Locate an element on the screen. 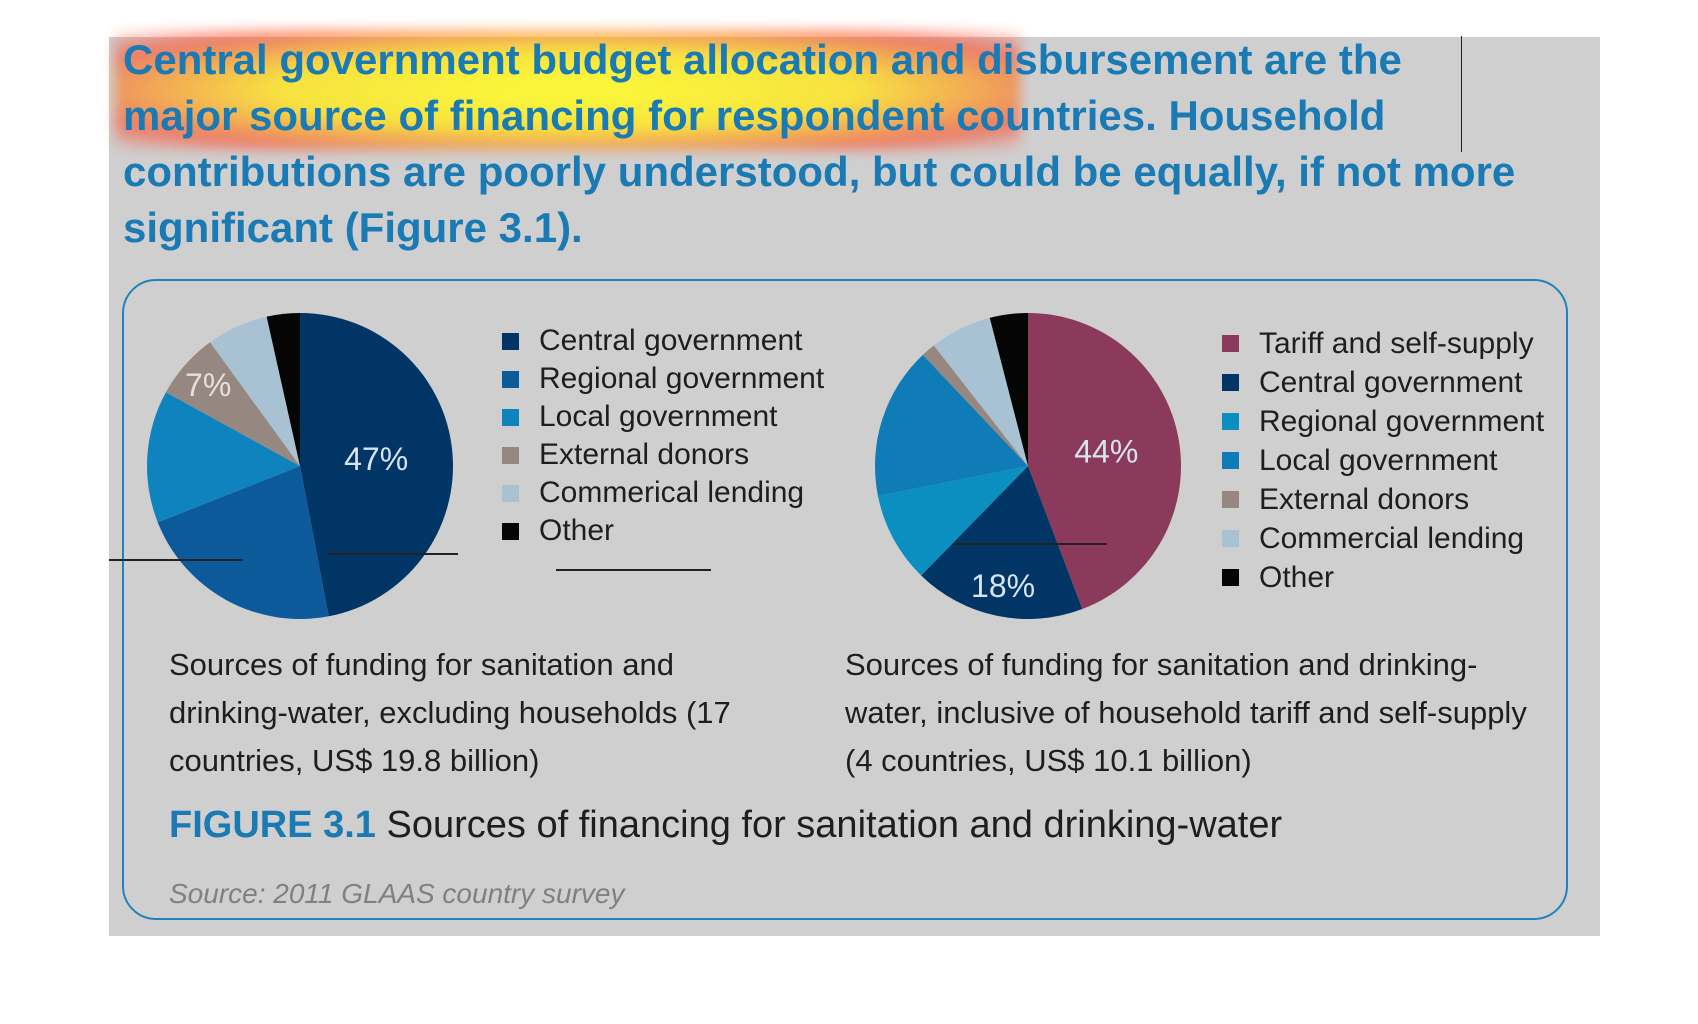 The width and height of the screenshot is (1698, 1024). pie-chart-excluding-households: 47% 7% is located at coordinates (300, 466).